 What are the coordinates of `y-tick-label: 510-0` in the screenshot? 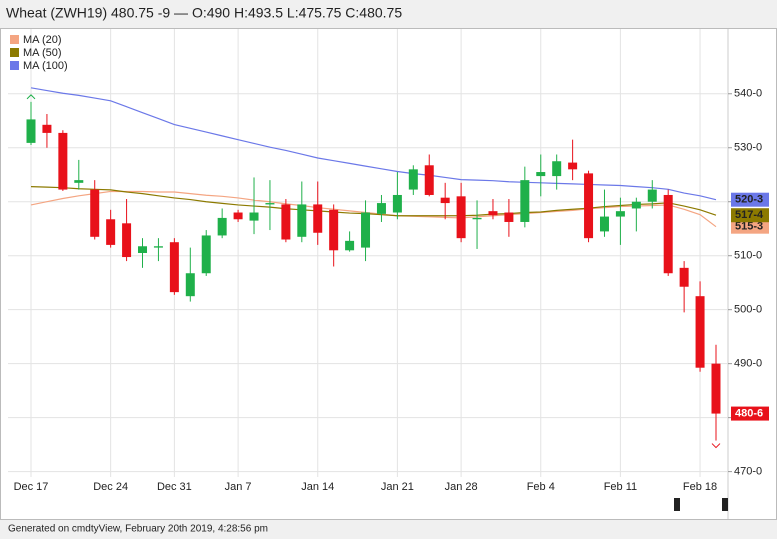 It's located at (748, 256).